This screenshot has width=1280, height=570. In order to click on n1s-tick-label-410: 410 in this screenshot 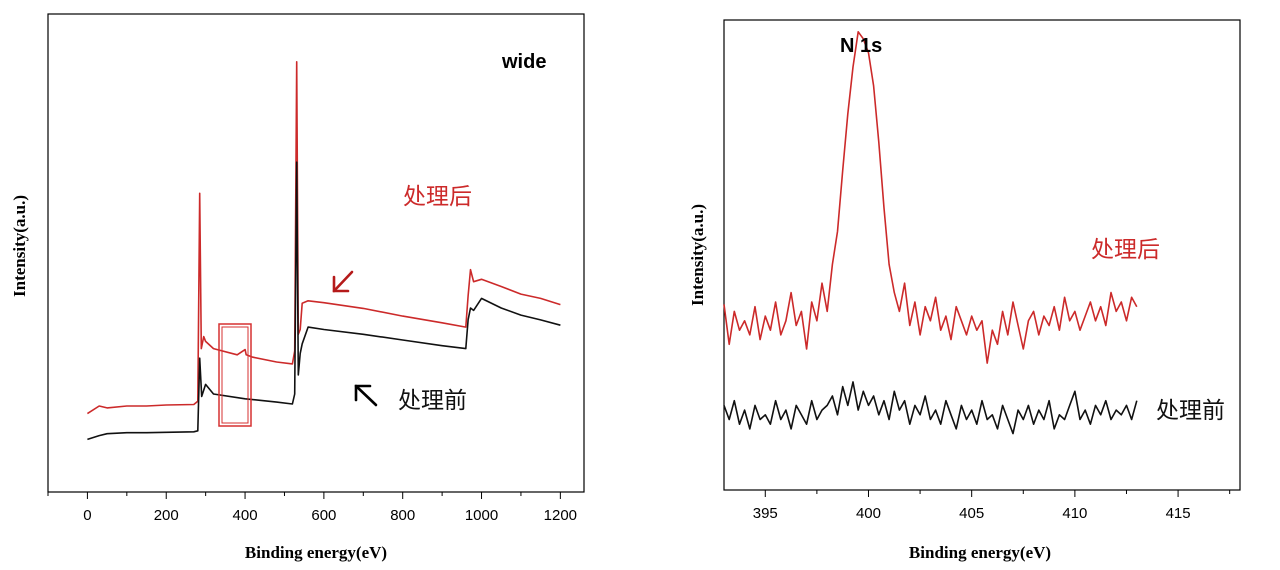, I will do `click(1074, 513)`.